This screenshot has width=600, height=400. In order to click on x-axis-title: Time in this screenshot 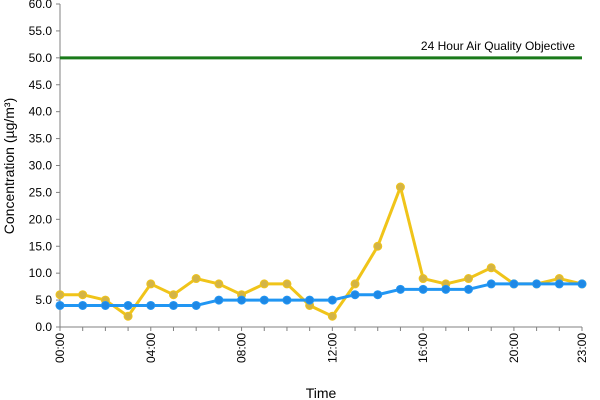, I will do `click(321, 392)`.